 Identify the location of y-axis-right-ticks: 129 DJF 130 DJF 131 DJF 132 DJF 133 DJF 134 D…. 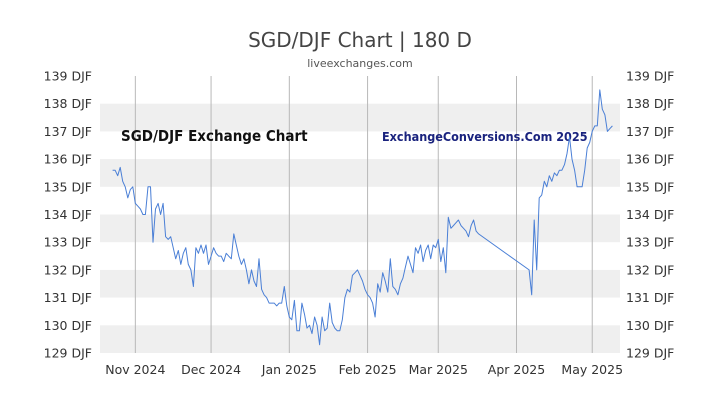
(650, 215).